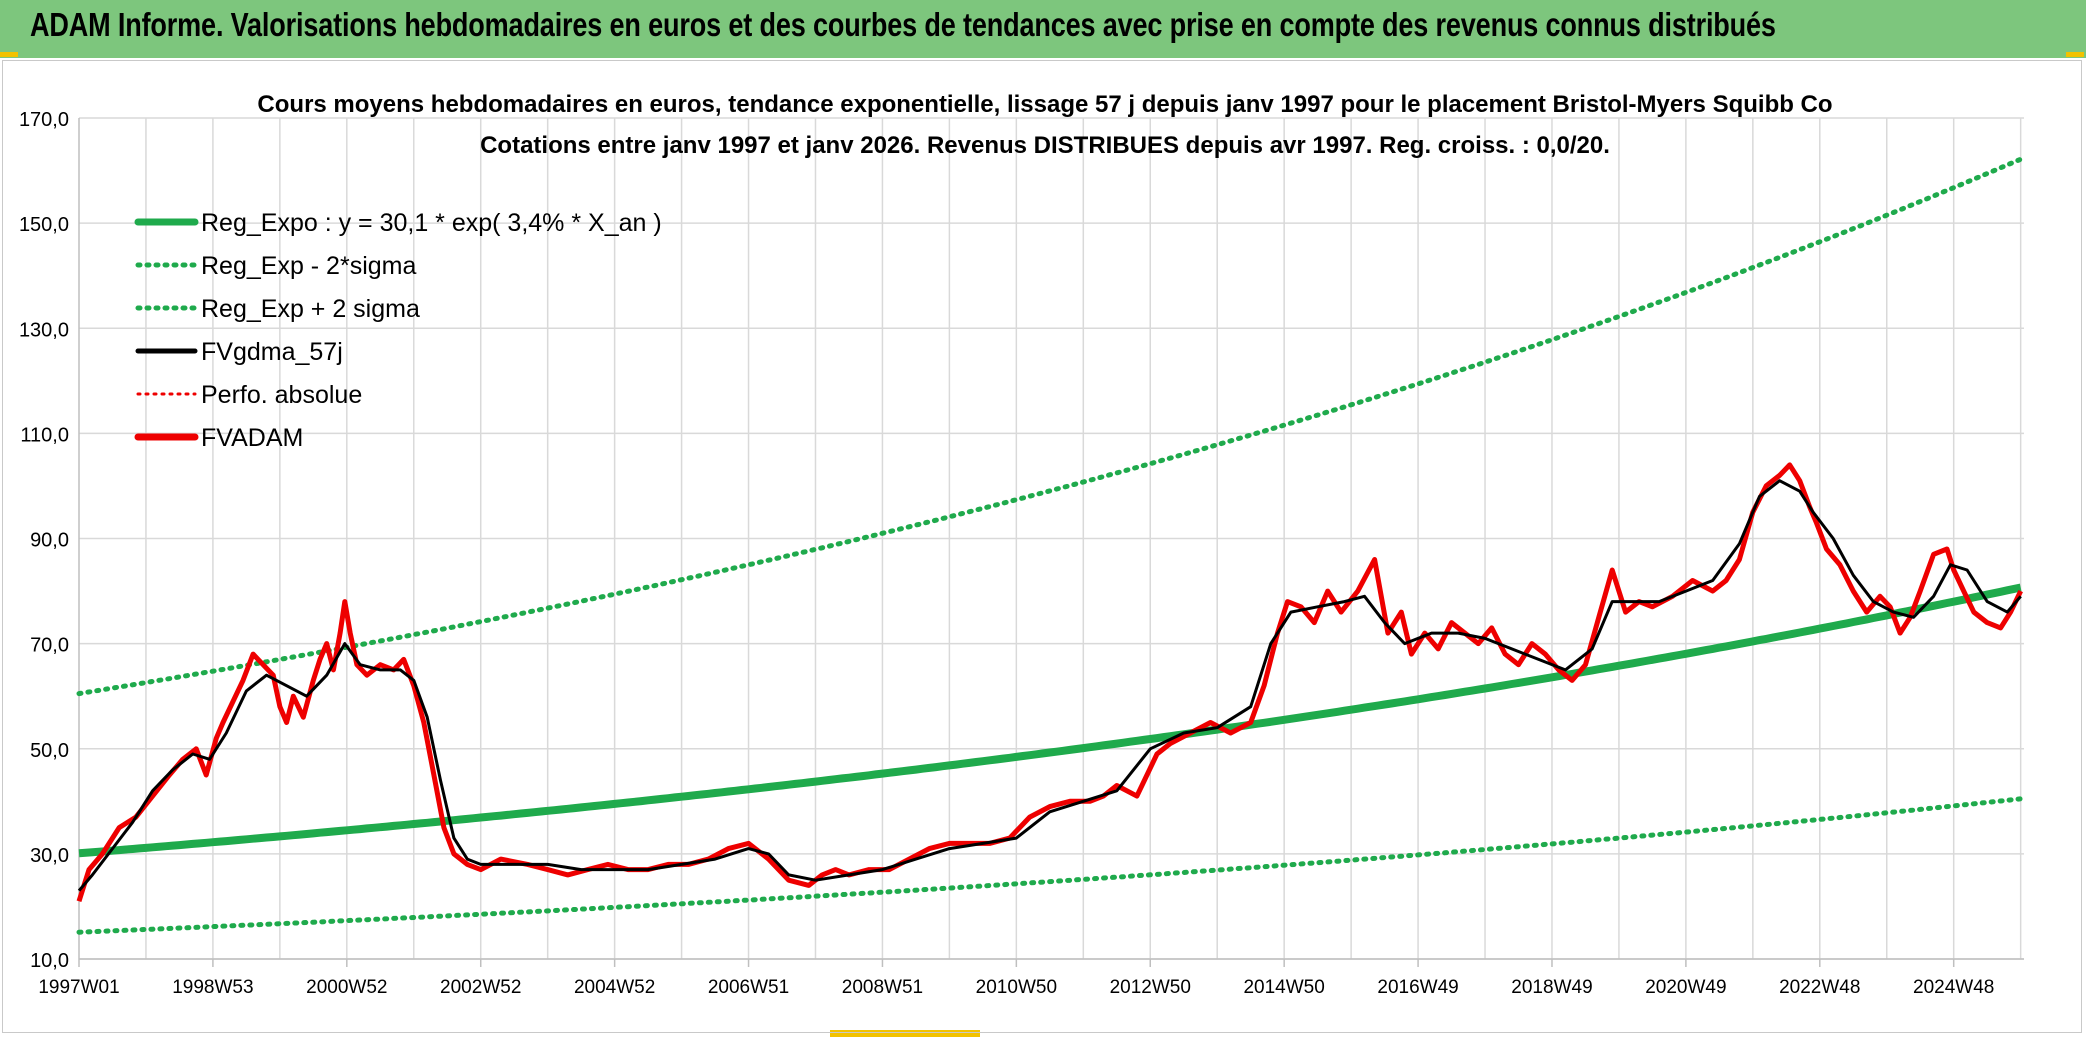  What do you see at coordinates (78, 987) in the screenshot?
I see `x-tick-label: 1997W01` at bounding box center [78, 987].